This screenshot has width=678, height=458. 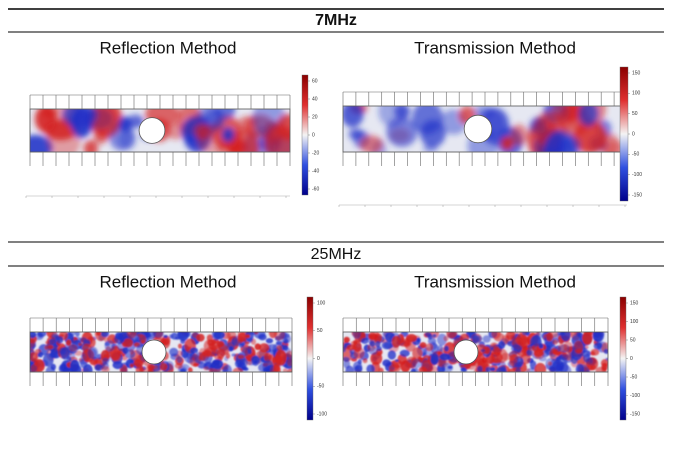 What do you see at coordinates (315, 81) in the screenshot?
I see `colorbar-label: 60` at bounding box center [315, 81].